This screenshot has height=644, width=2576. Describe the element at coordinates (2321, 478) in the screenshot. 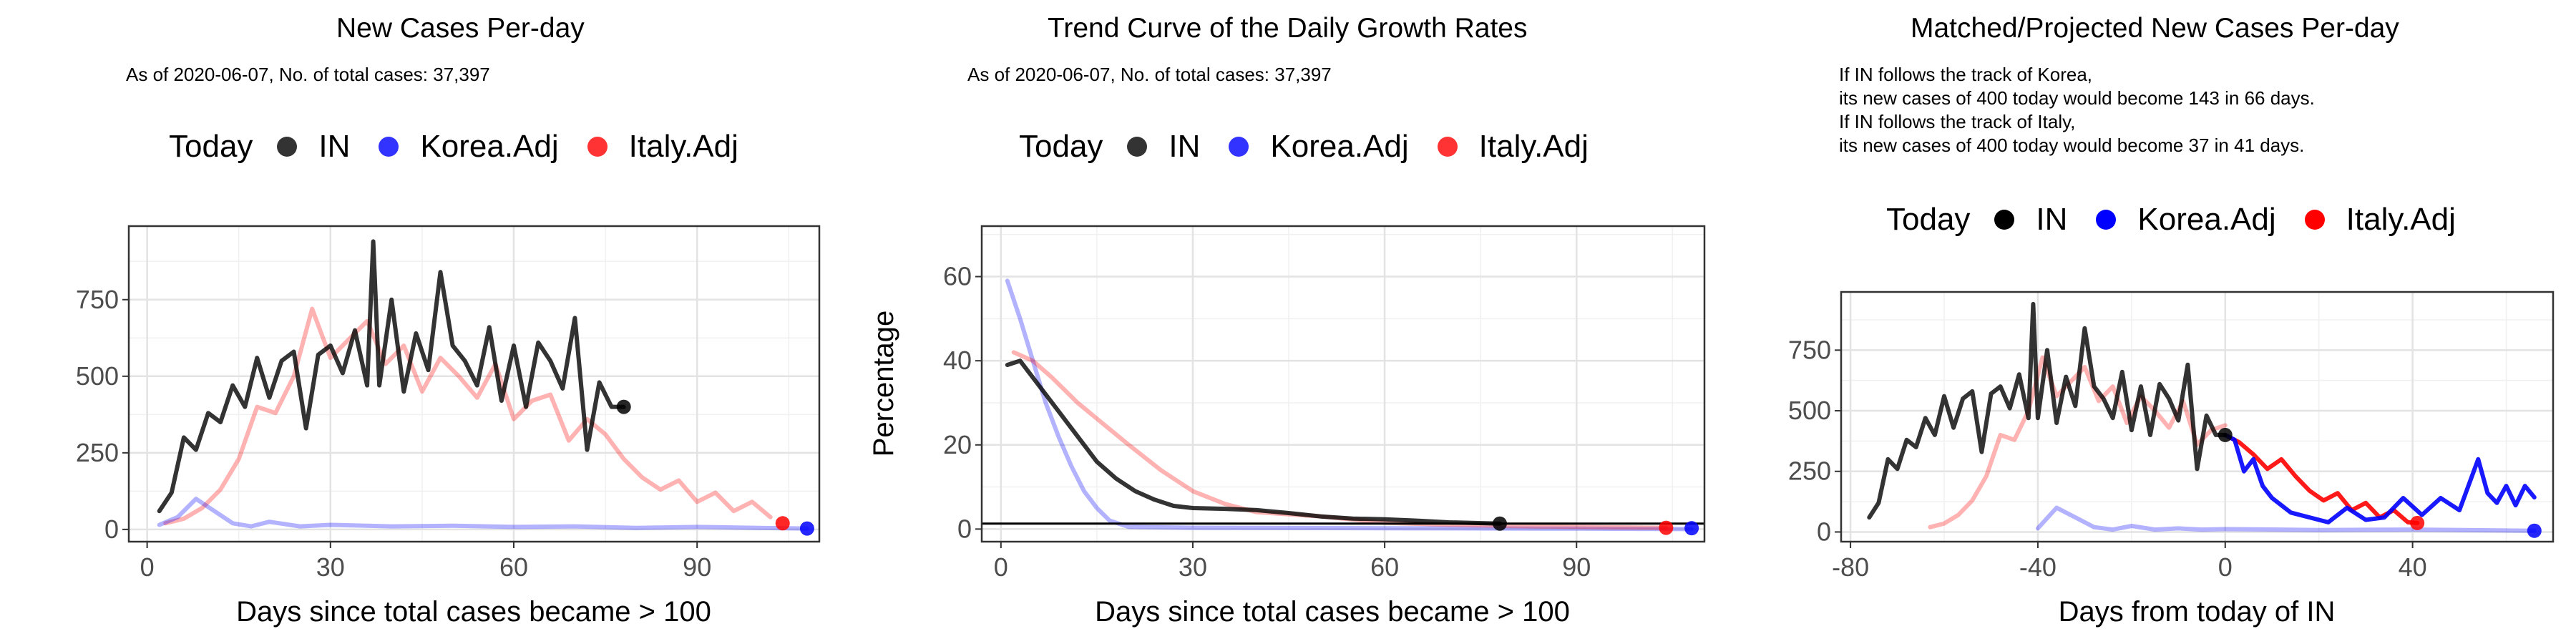

I see `series-line-italy-adj-projected` at that location.